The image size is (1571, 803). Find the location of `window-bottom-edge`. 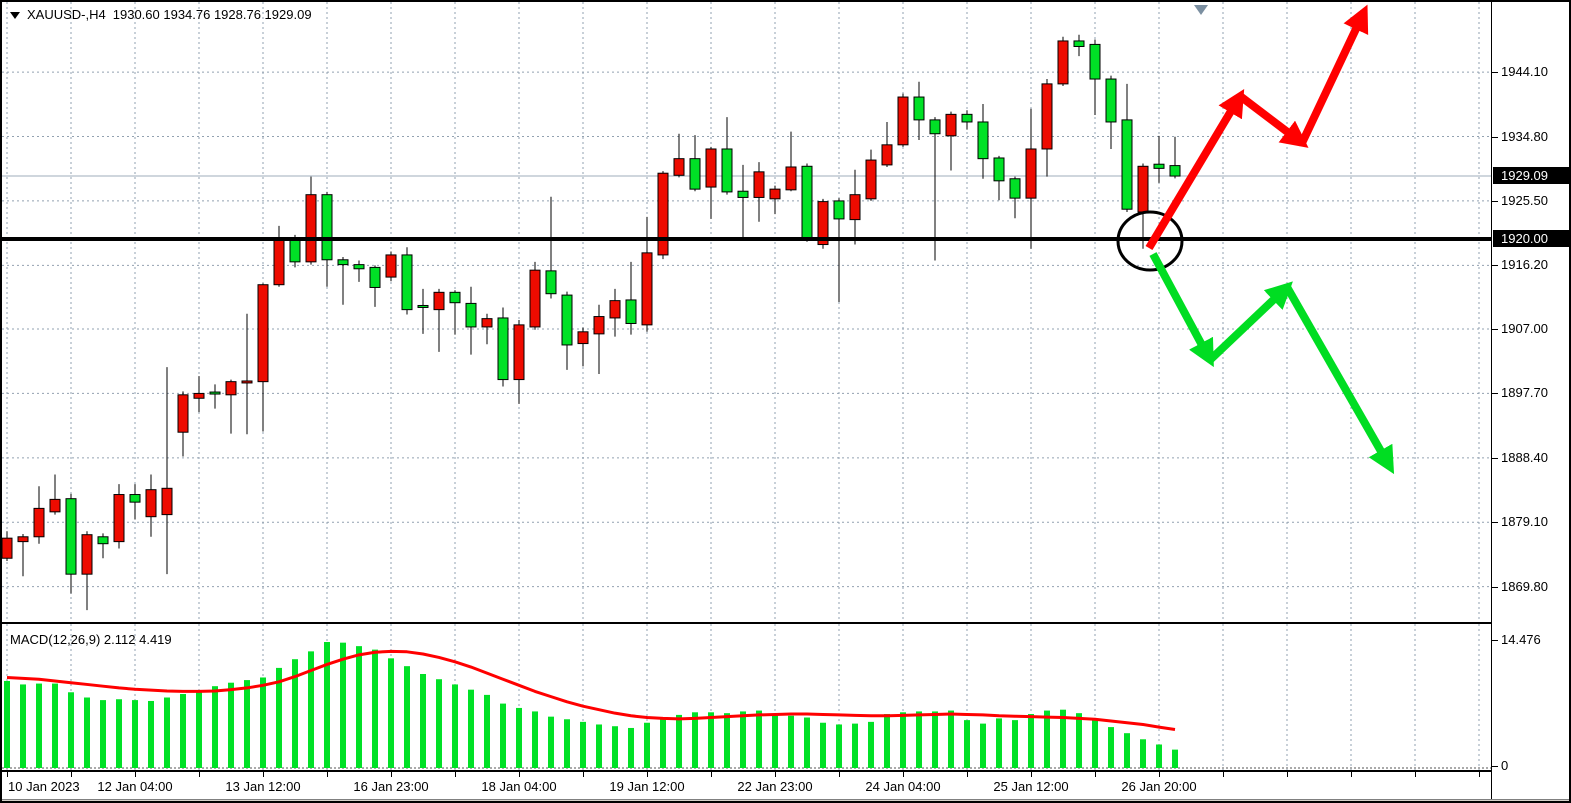

window-bottom-edge is located at coordinates (785, 800).